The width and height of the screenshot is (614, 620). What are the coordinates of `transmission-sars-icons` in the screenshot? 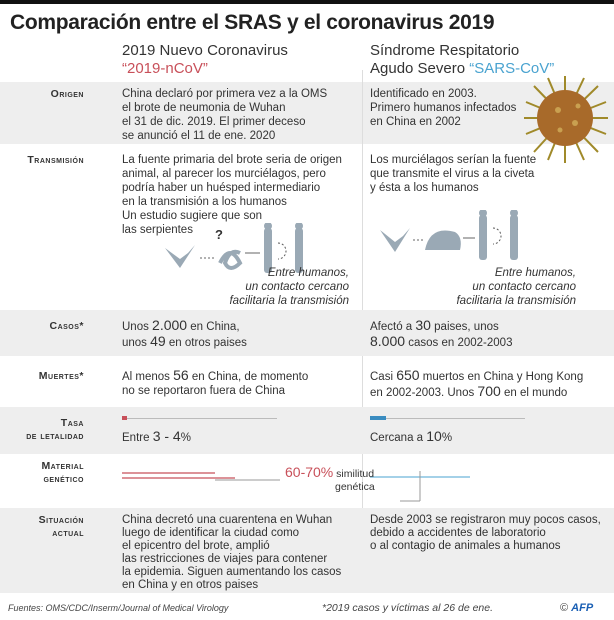 It's located at (449, 235).